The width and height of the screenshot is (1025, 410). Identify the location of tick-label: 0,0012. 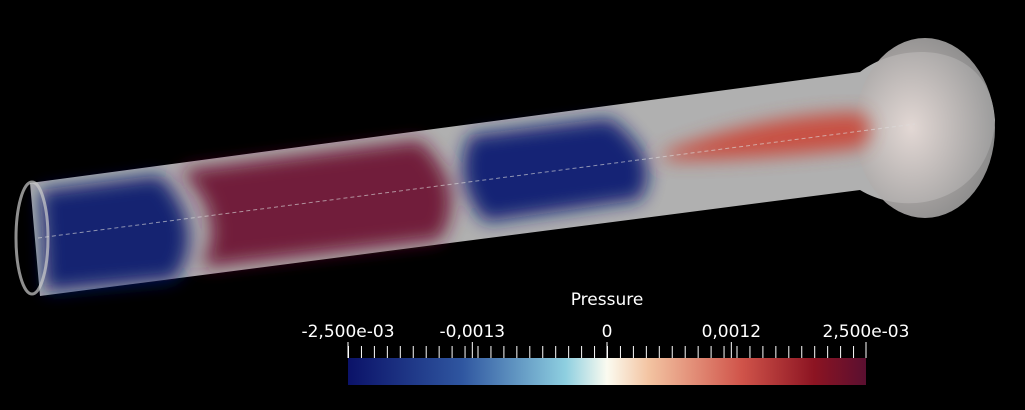
(731, 332).